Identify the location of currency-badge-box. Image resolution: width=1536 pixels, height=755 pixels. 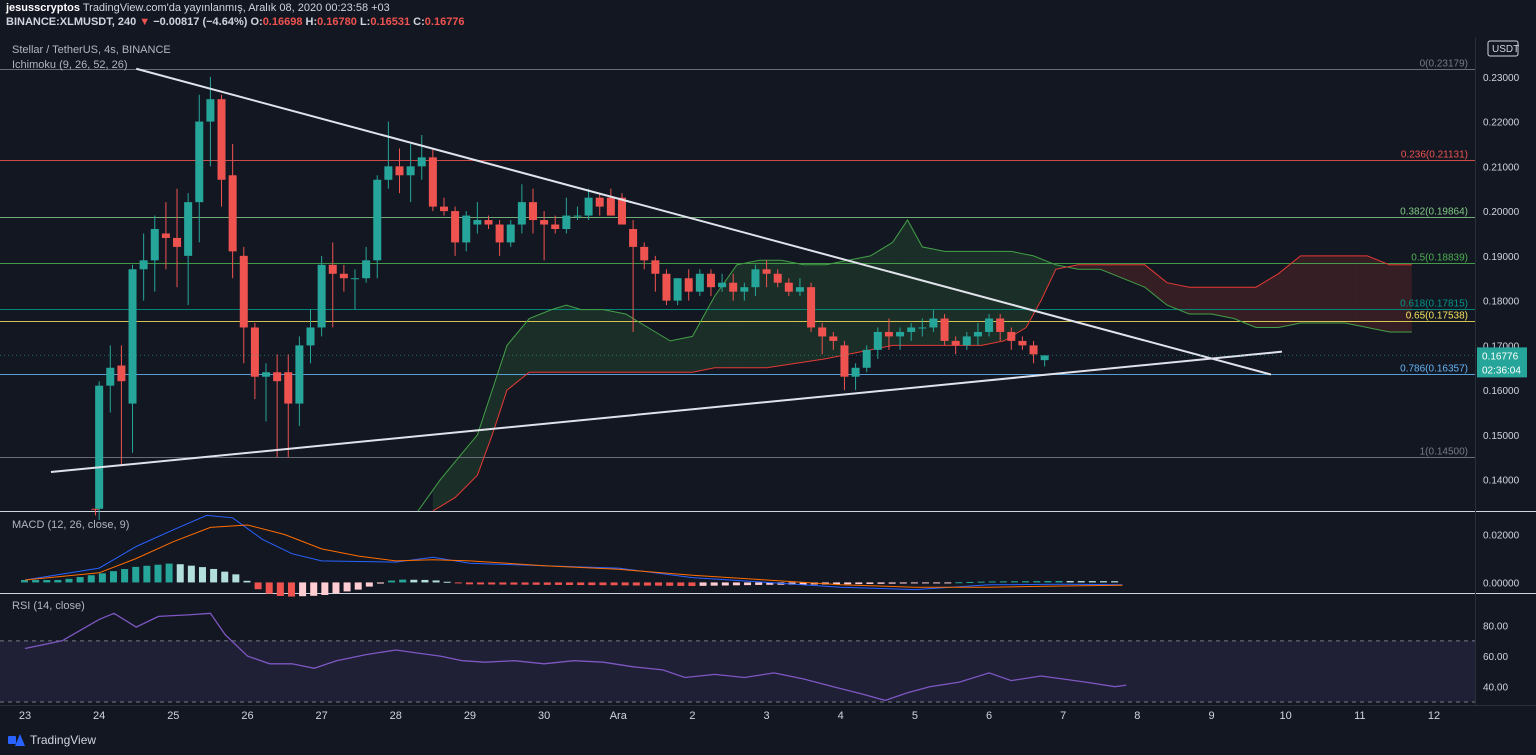
(1503, 48).